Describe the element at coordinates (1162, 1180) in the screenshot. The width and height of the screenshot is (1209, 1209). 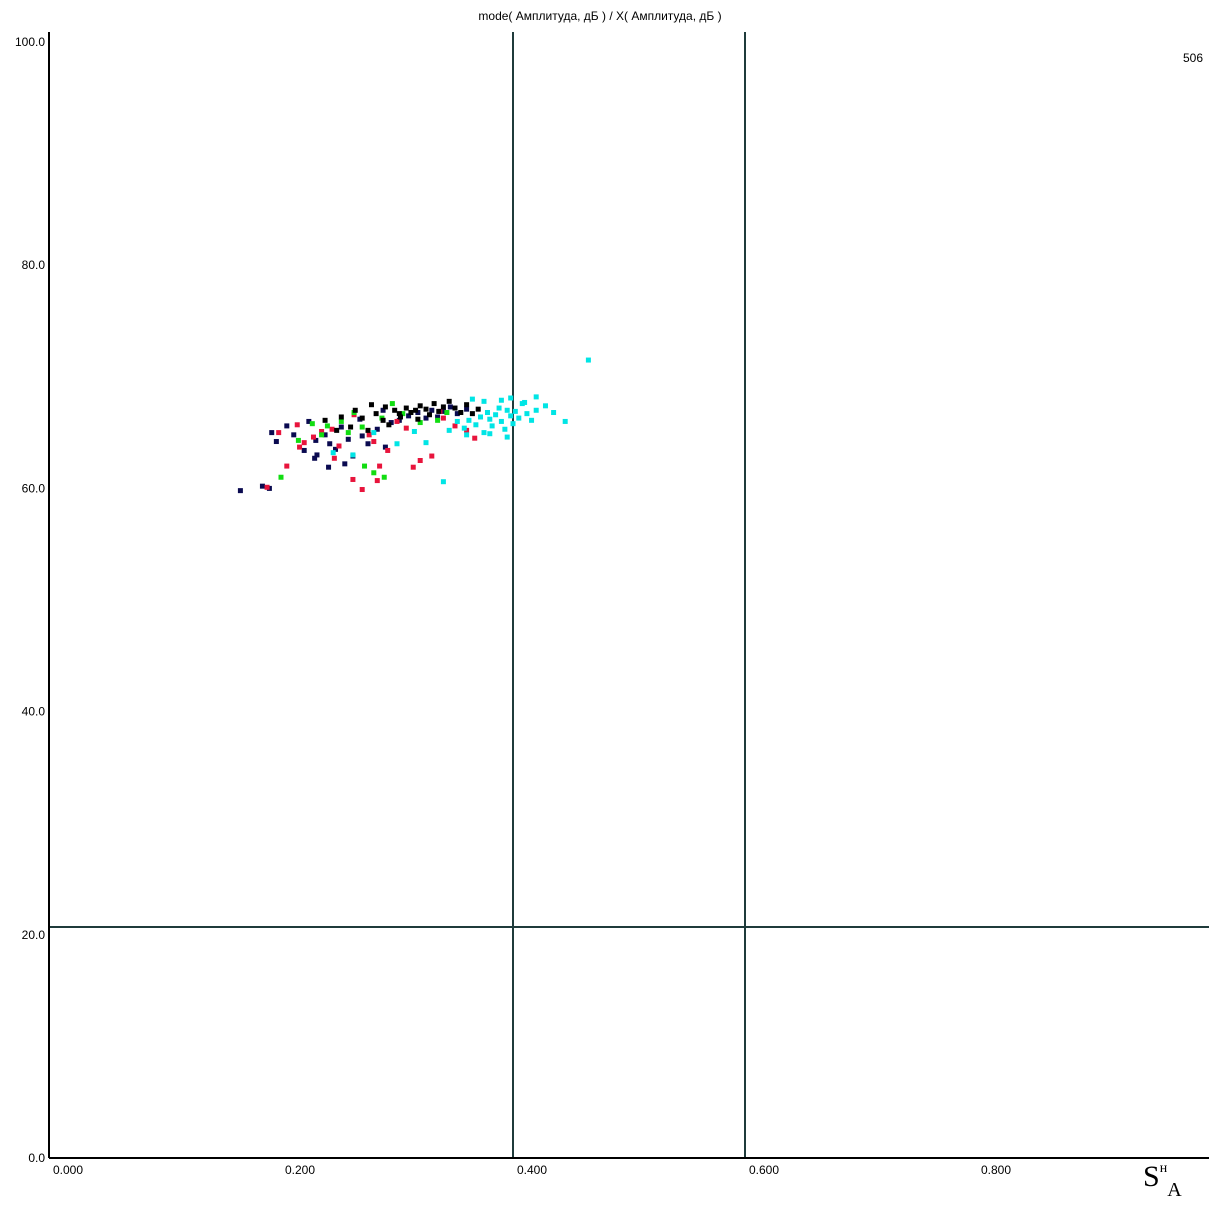
I see `x-axis-label: SнA` at that location.